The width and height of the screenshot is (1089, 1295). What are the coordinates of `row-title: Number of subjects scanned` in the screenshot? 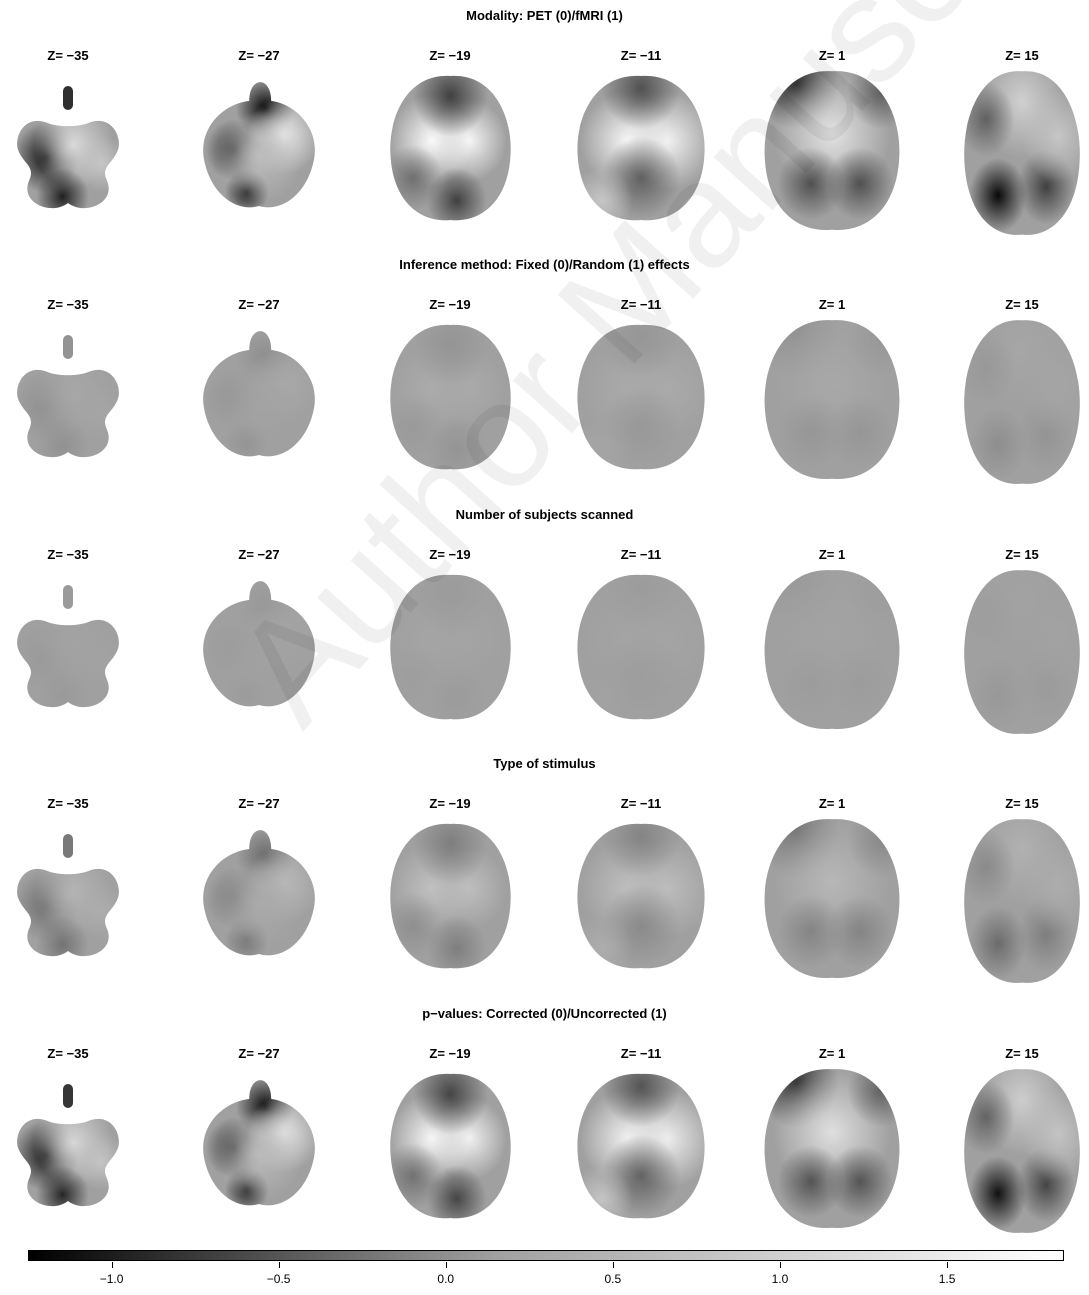 It's located at (544, 514).